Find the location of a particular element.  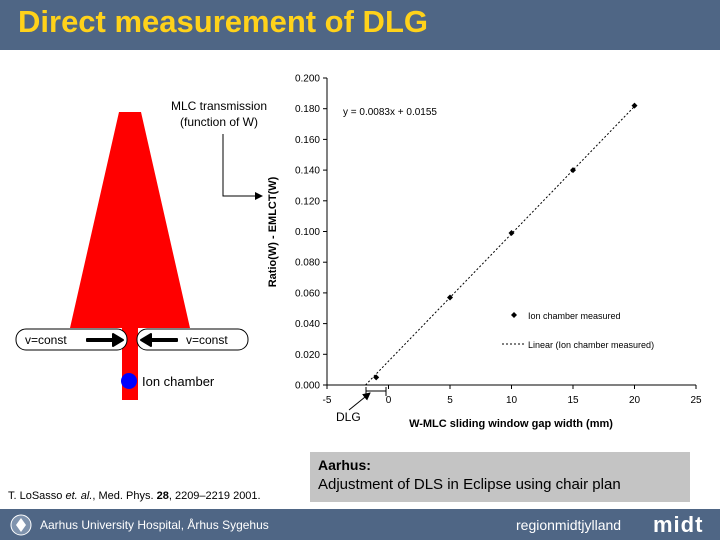

x-tick-label: 5 is located at coordinates (450, 400).